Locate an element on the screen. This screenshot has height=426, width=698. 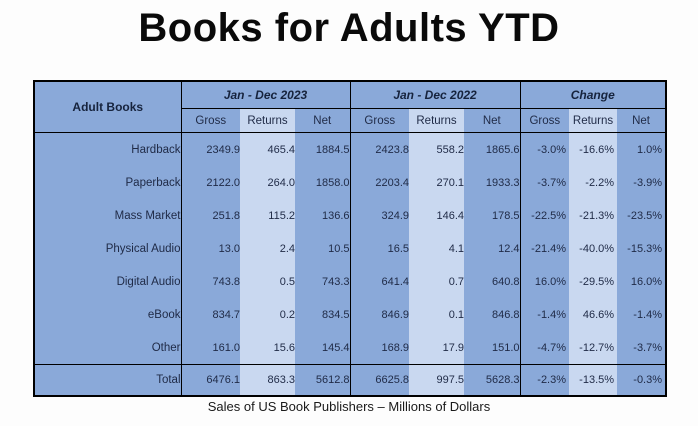
data-cell: -2.2% is located at coordinates (593, 182).